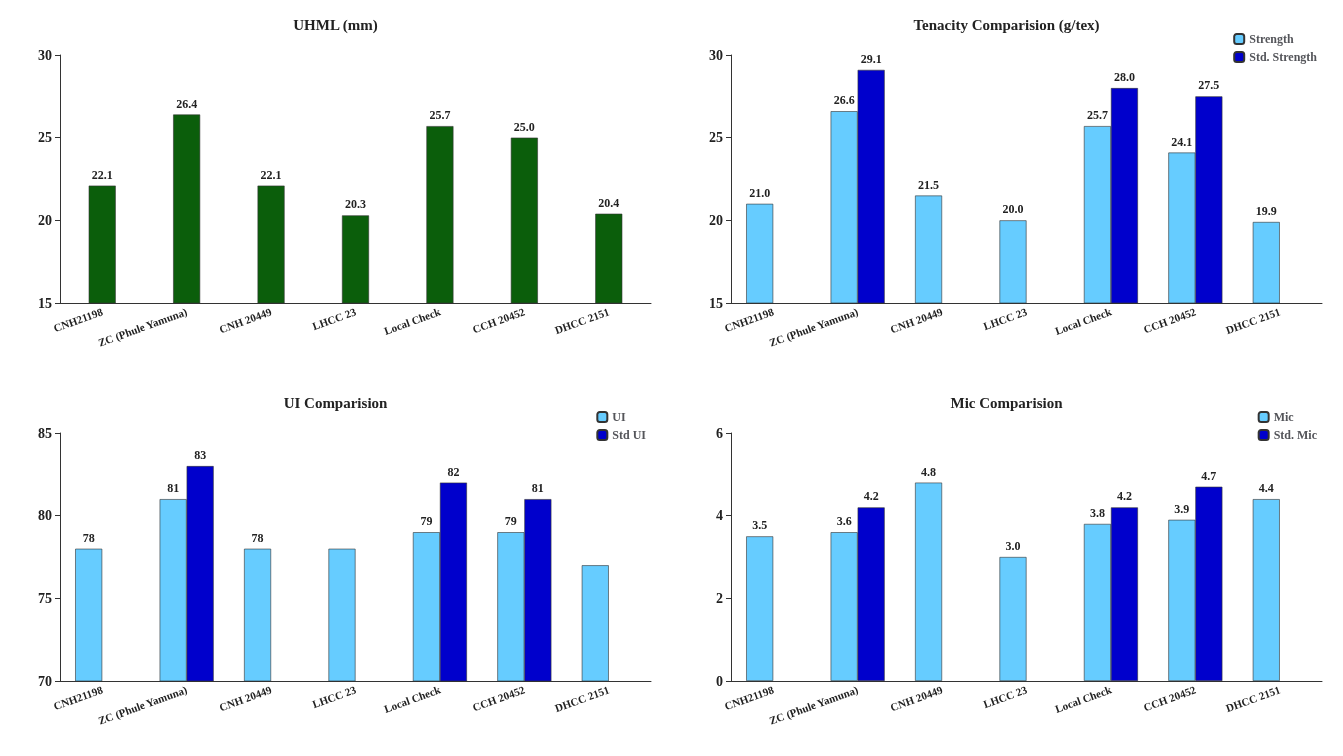  I want to click on data-label: 27.5, so click(1209, 85).